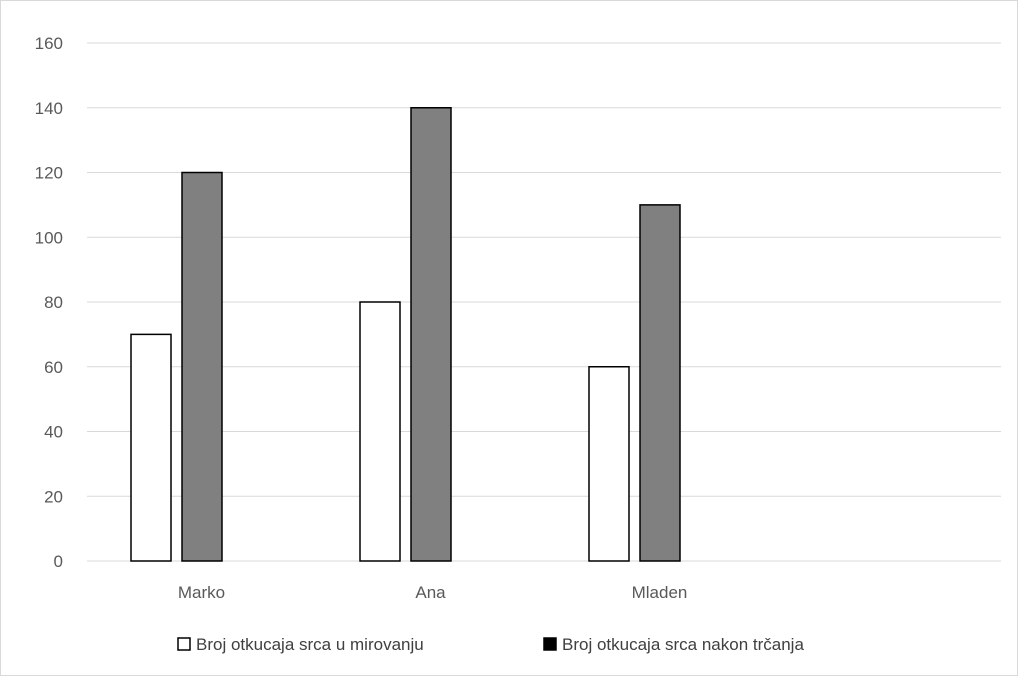 This screenshot has width=1018, height=676. I want to click on y-tick-label: 20, so click(53, 496).